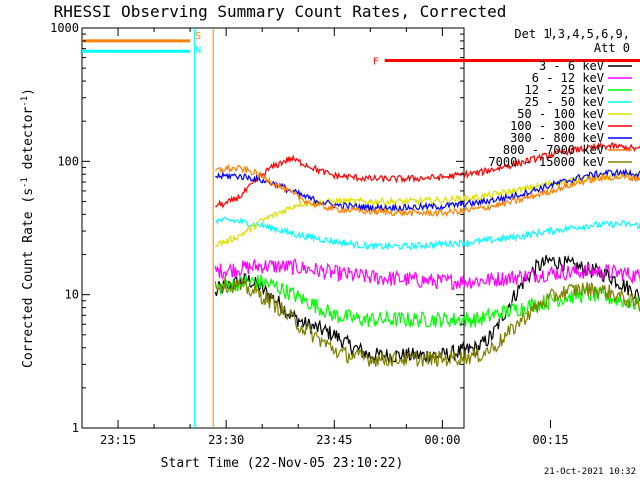 This screenshot has height=480, width=640. Describe the element at coordinates (72, 295) in the screenshot. I see `y-tick-label: 10` at that location.